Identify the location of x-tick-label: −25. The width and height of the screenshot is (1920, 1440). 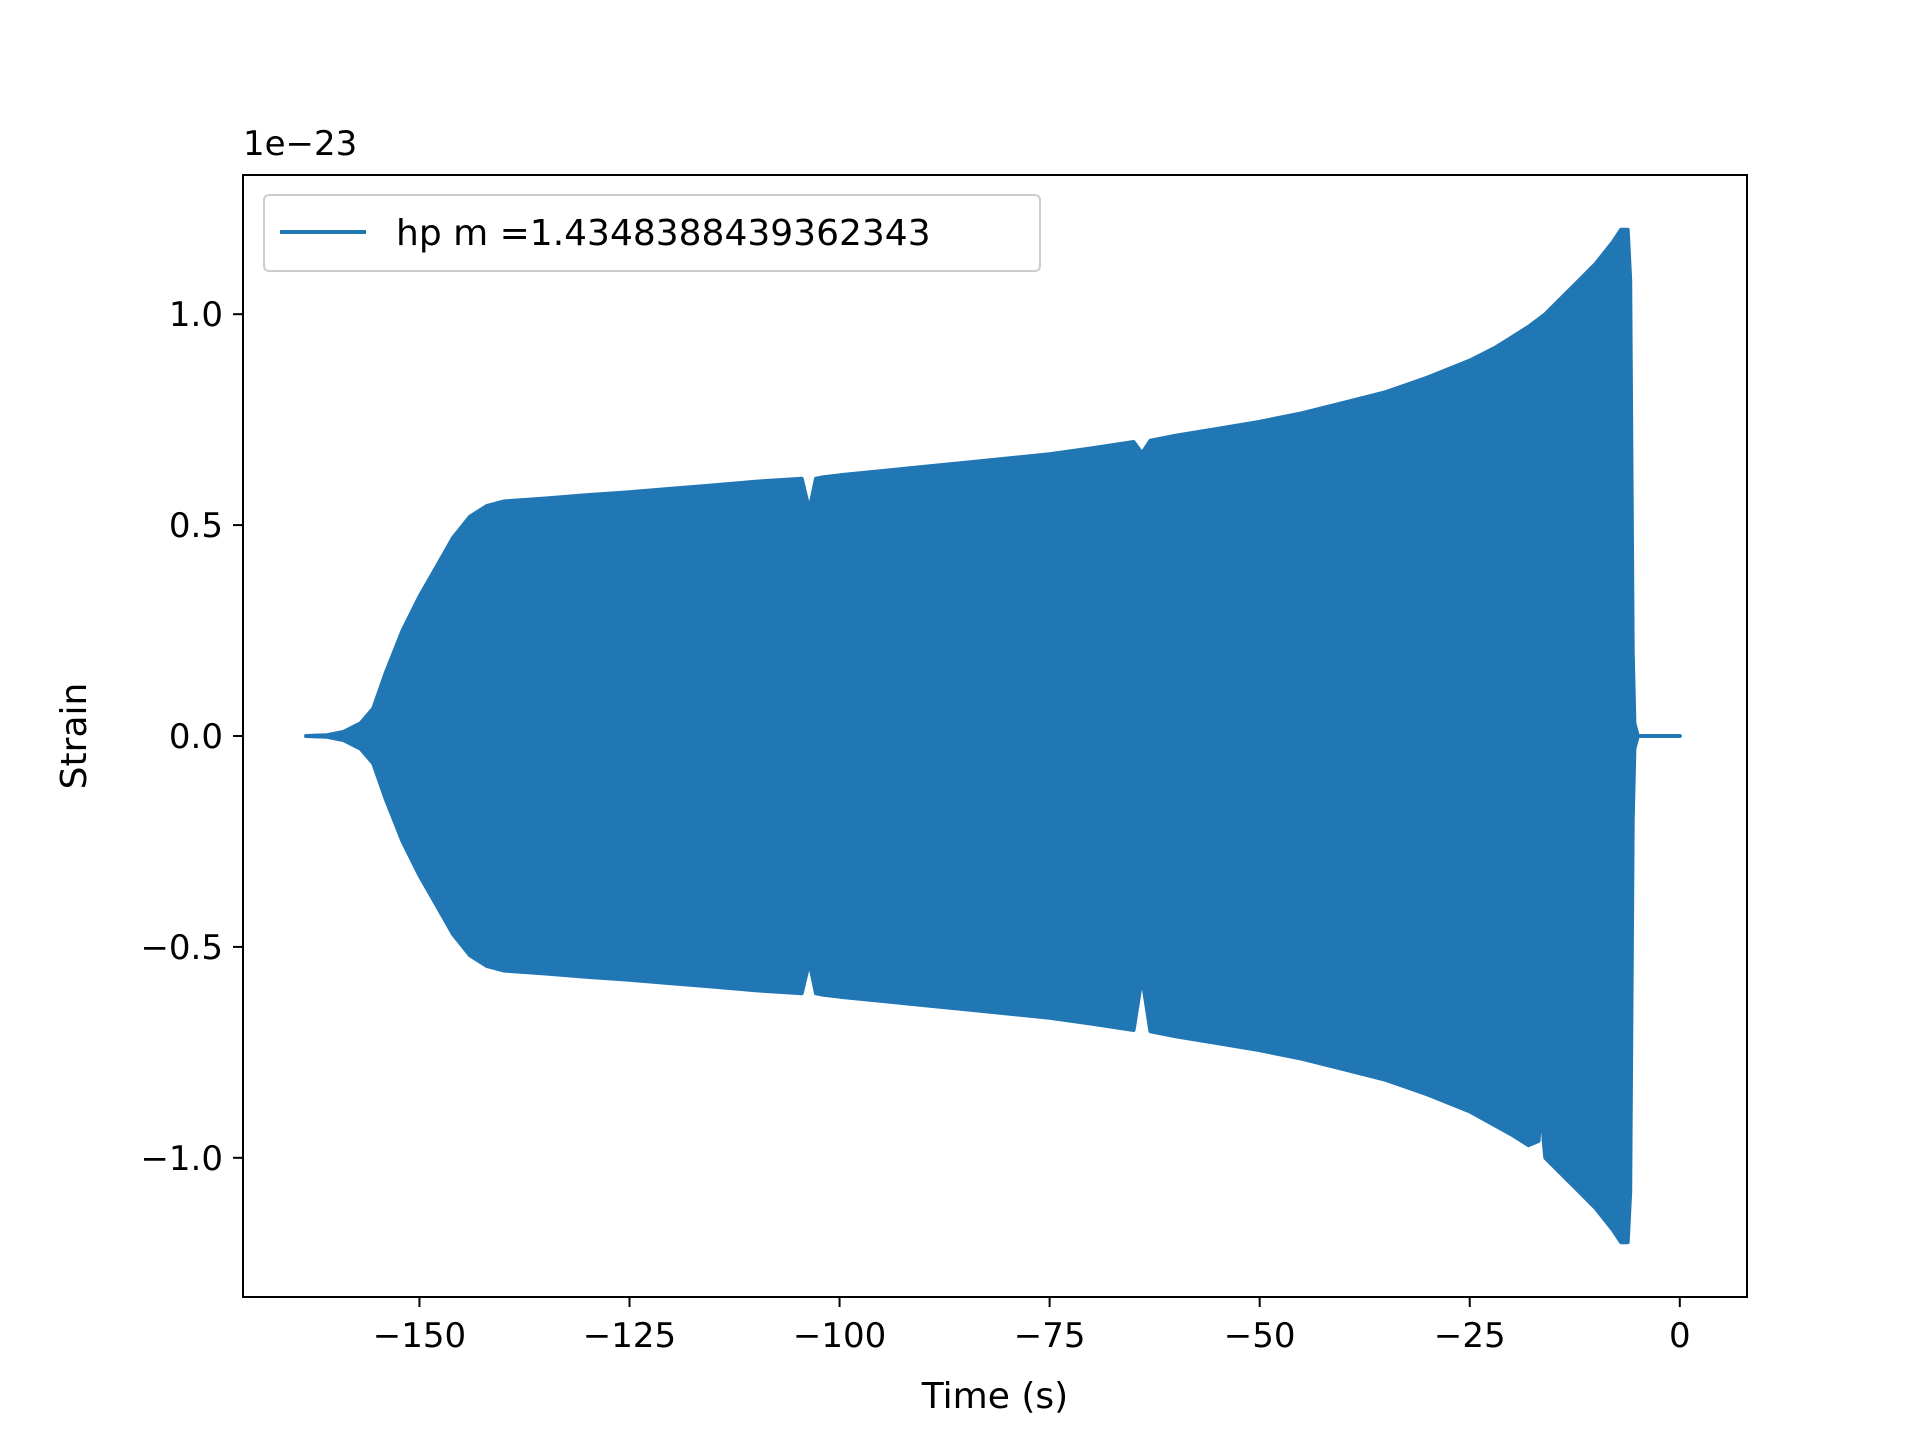
(1470, 1336).